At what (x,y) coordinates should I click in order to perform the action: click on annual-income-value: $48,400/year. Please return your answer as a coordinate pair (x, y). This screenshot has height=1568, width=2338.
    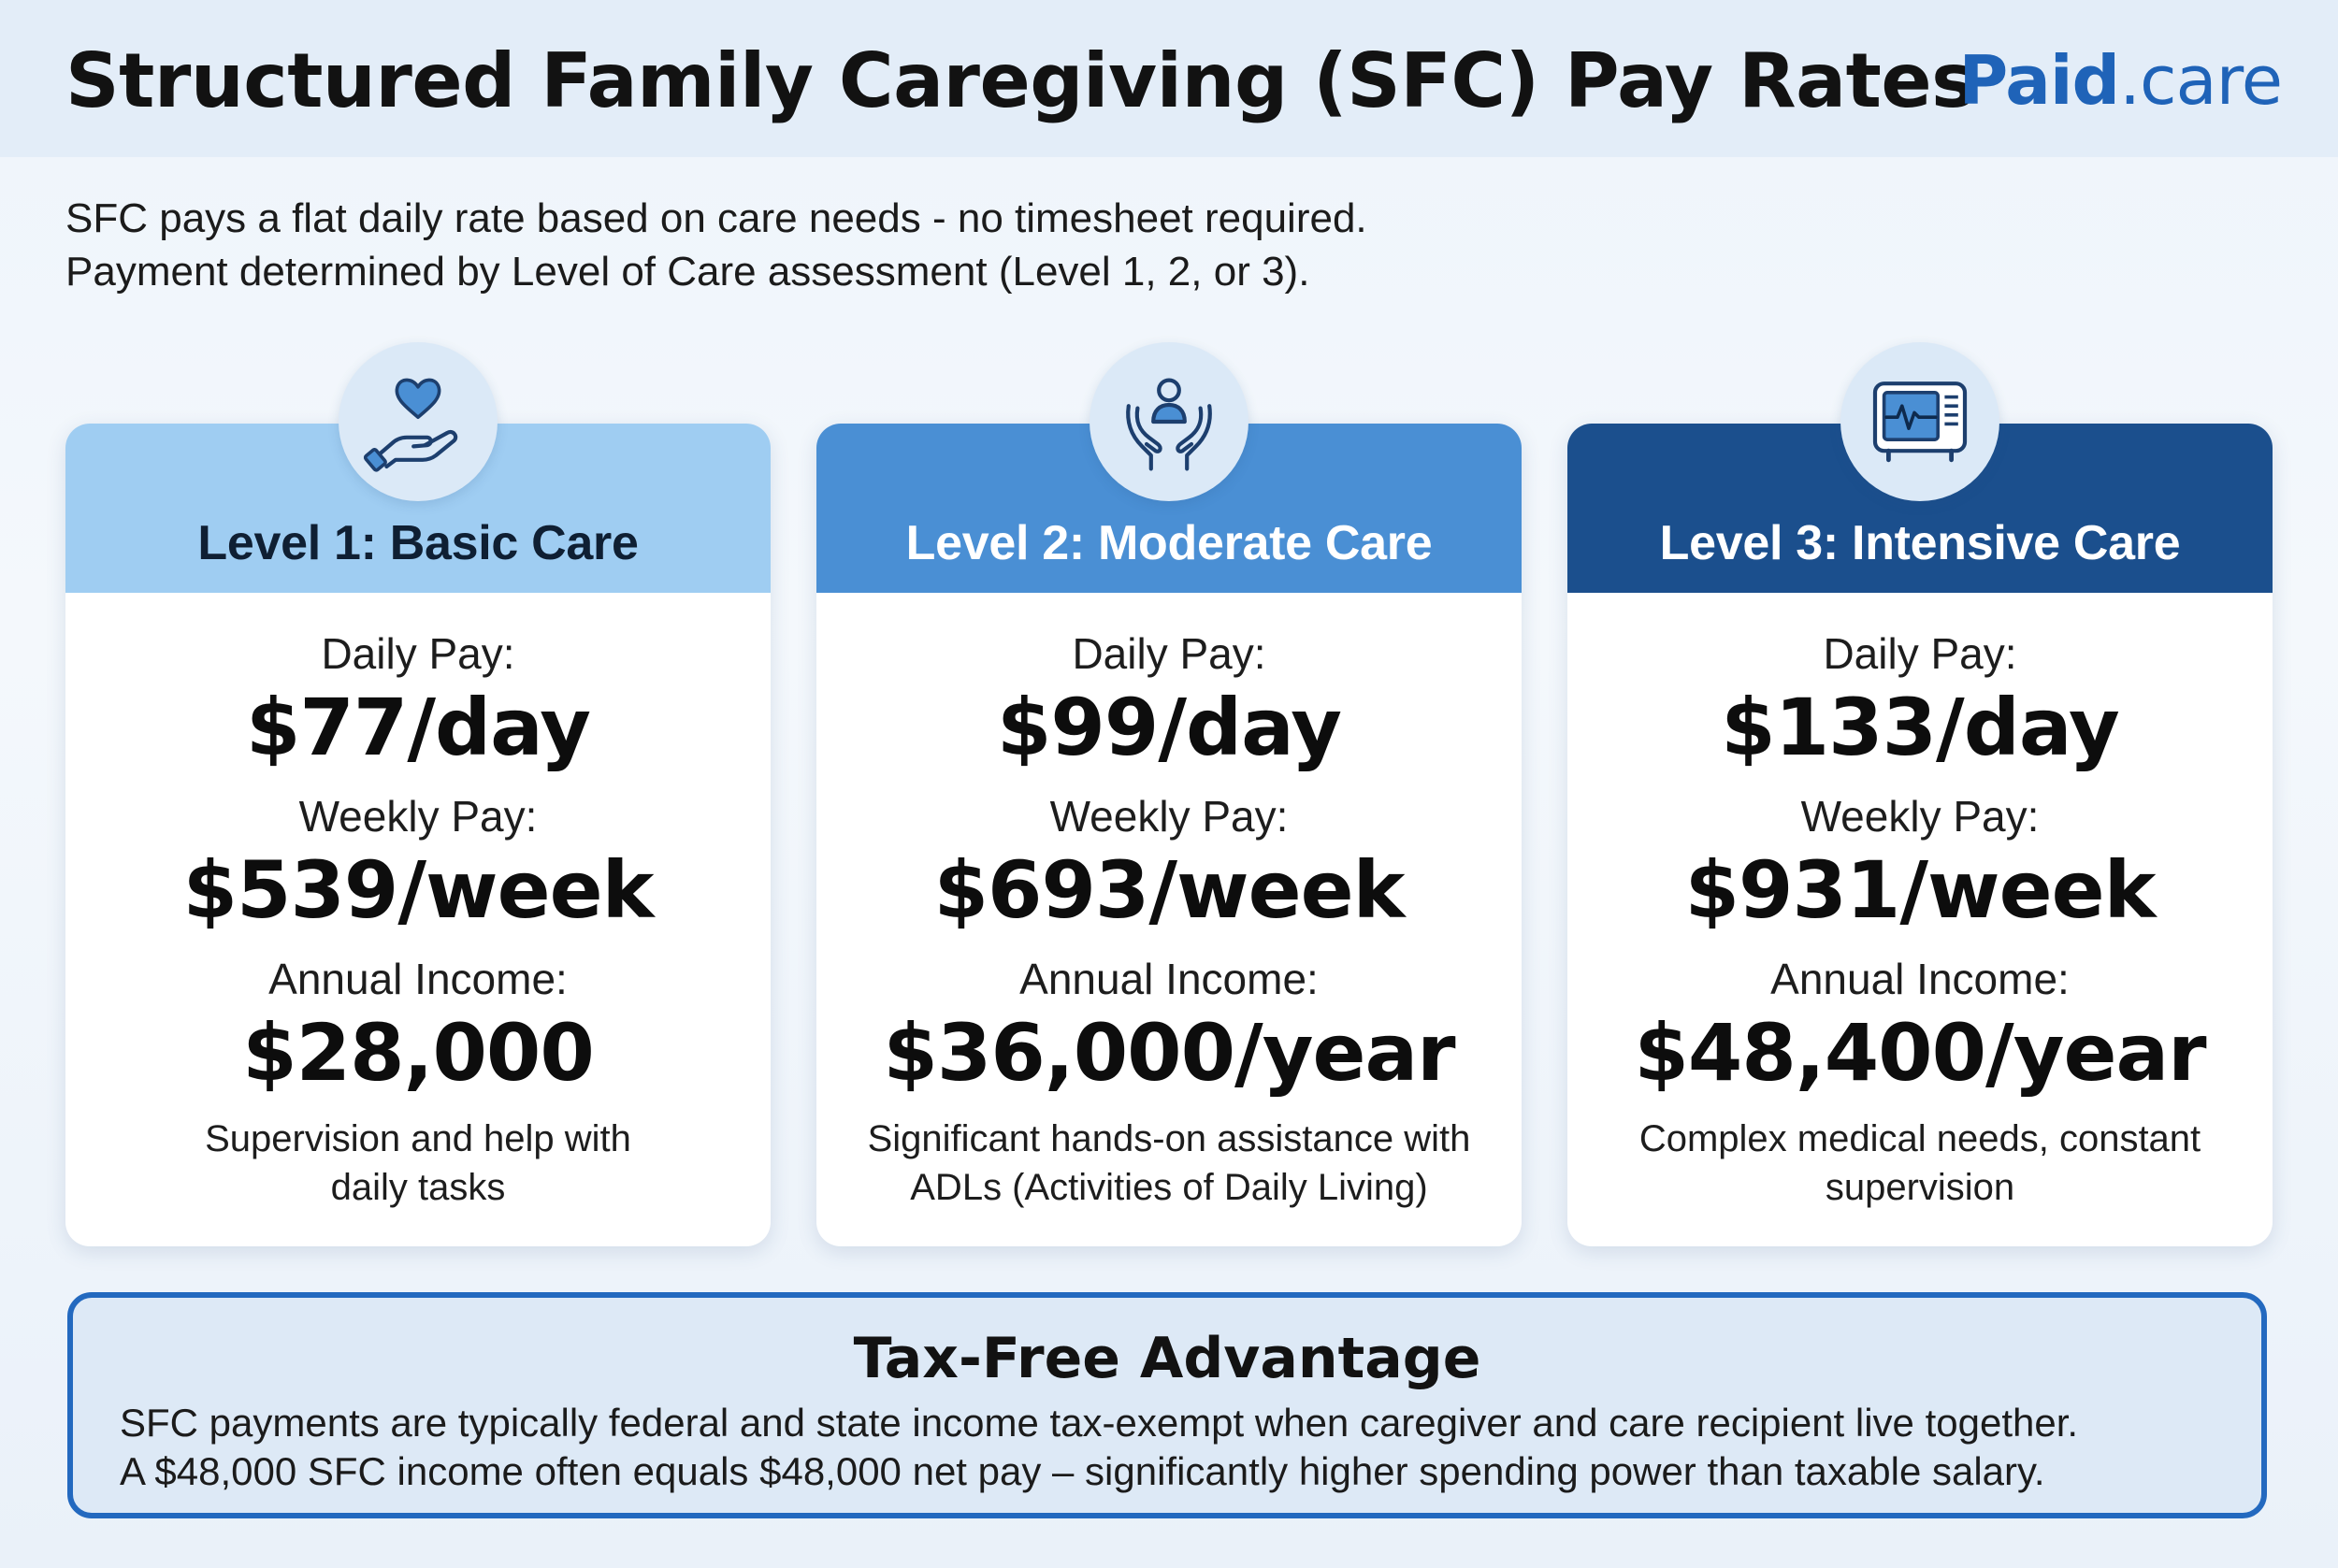
    Looking at the image, I should click on (1920, 1053).